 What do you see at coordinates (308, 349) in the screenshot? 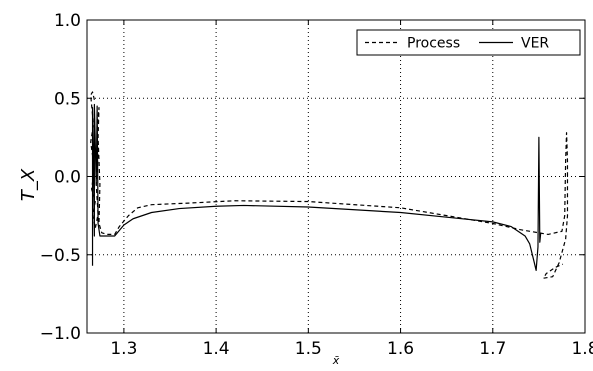
I see `x-tick-label: 1.5` at bounding box center [308, 349].